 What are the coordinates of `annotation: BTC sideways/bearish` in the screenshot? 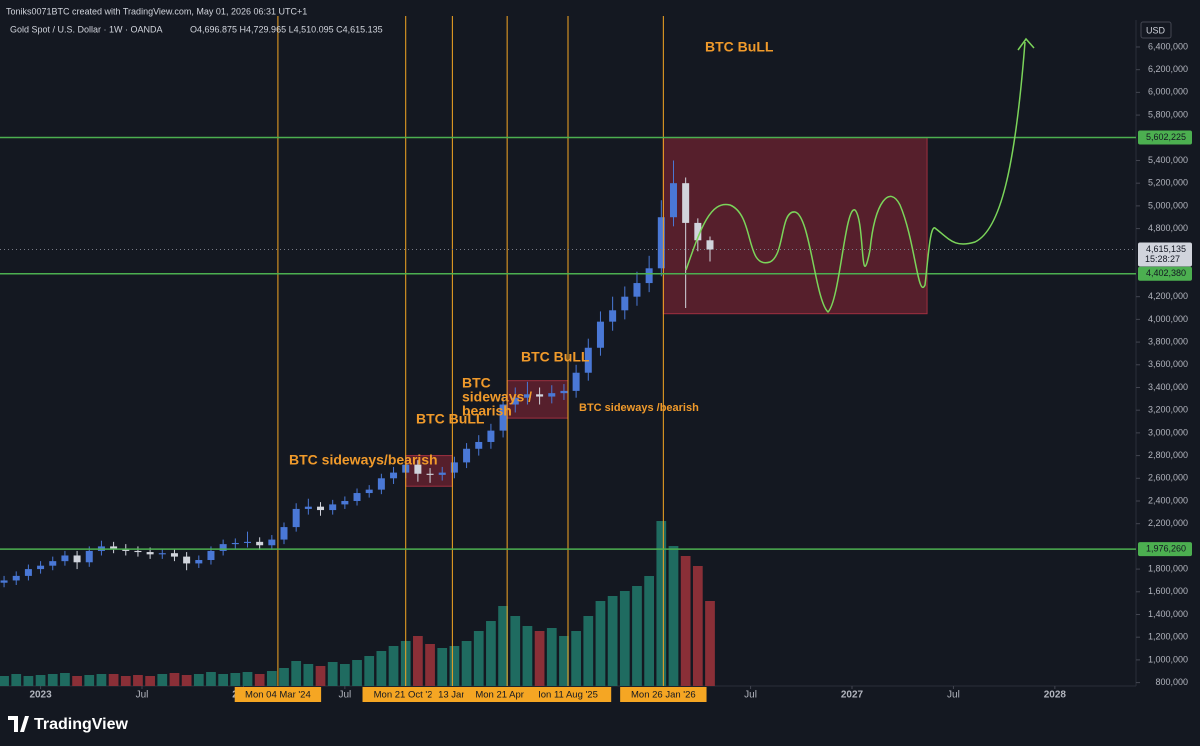 It's located at (363, 460).